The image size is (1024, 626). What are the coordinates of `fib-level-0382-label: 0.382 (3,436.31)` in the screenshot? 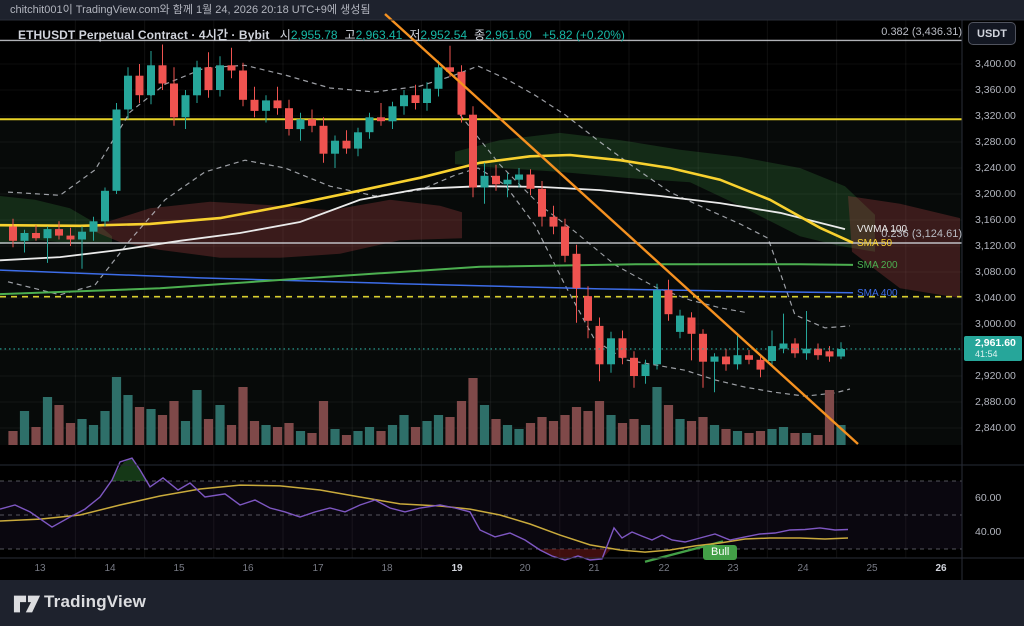 It's located at (921, 32).